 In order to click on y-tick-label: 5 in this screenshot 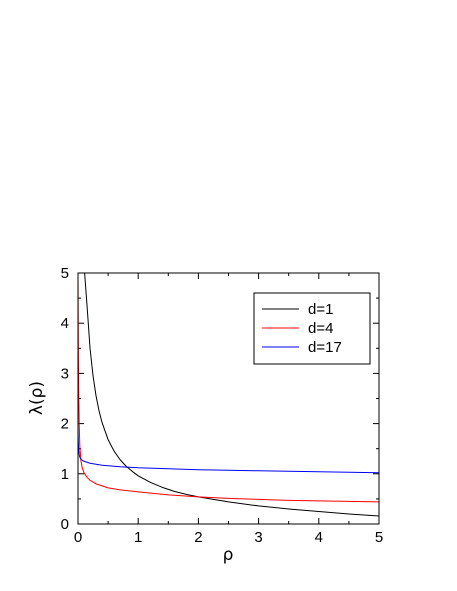, I will do `click(65, 273)`.